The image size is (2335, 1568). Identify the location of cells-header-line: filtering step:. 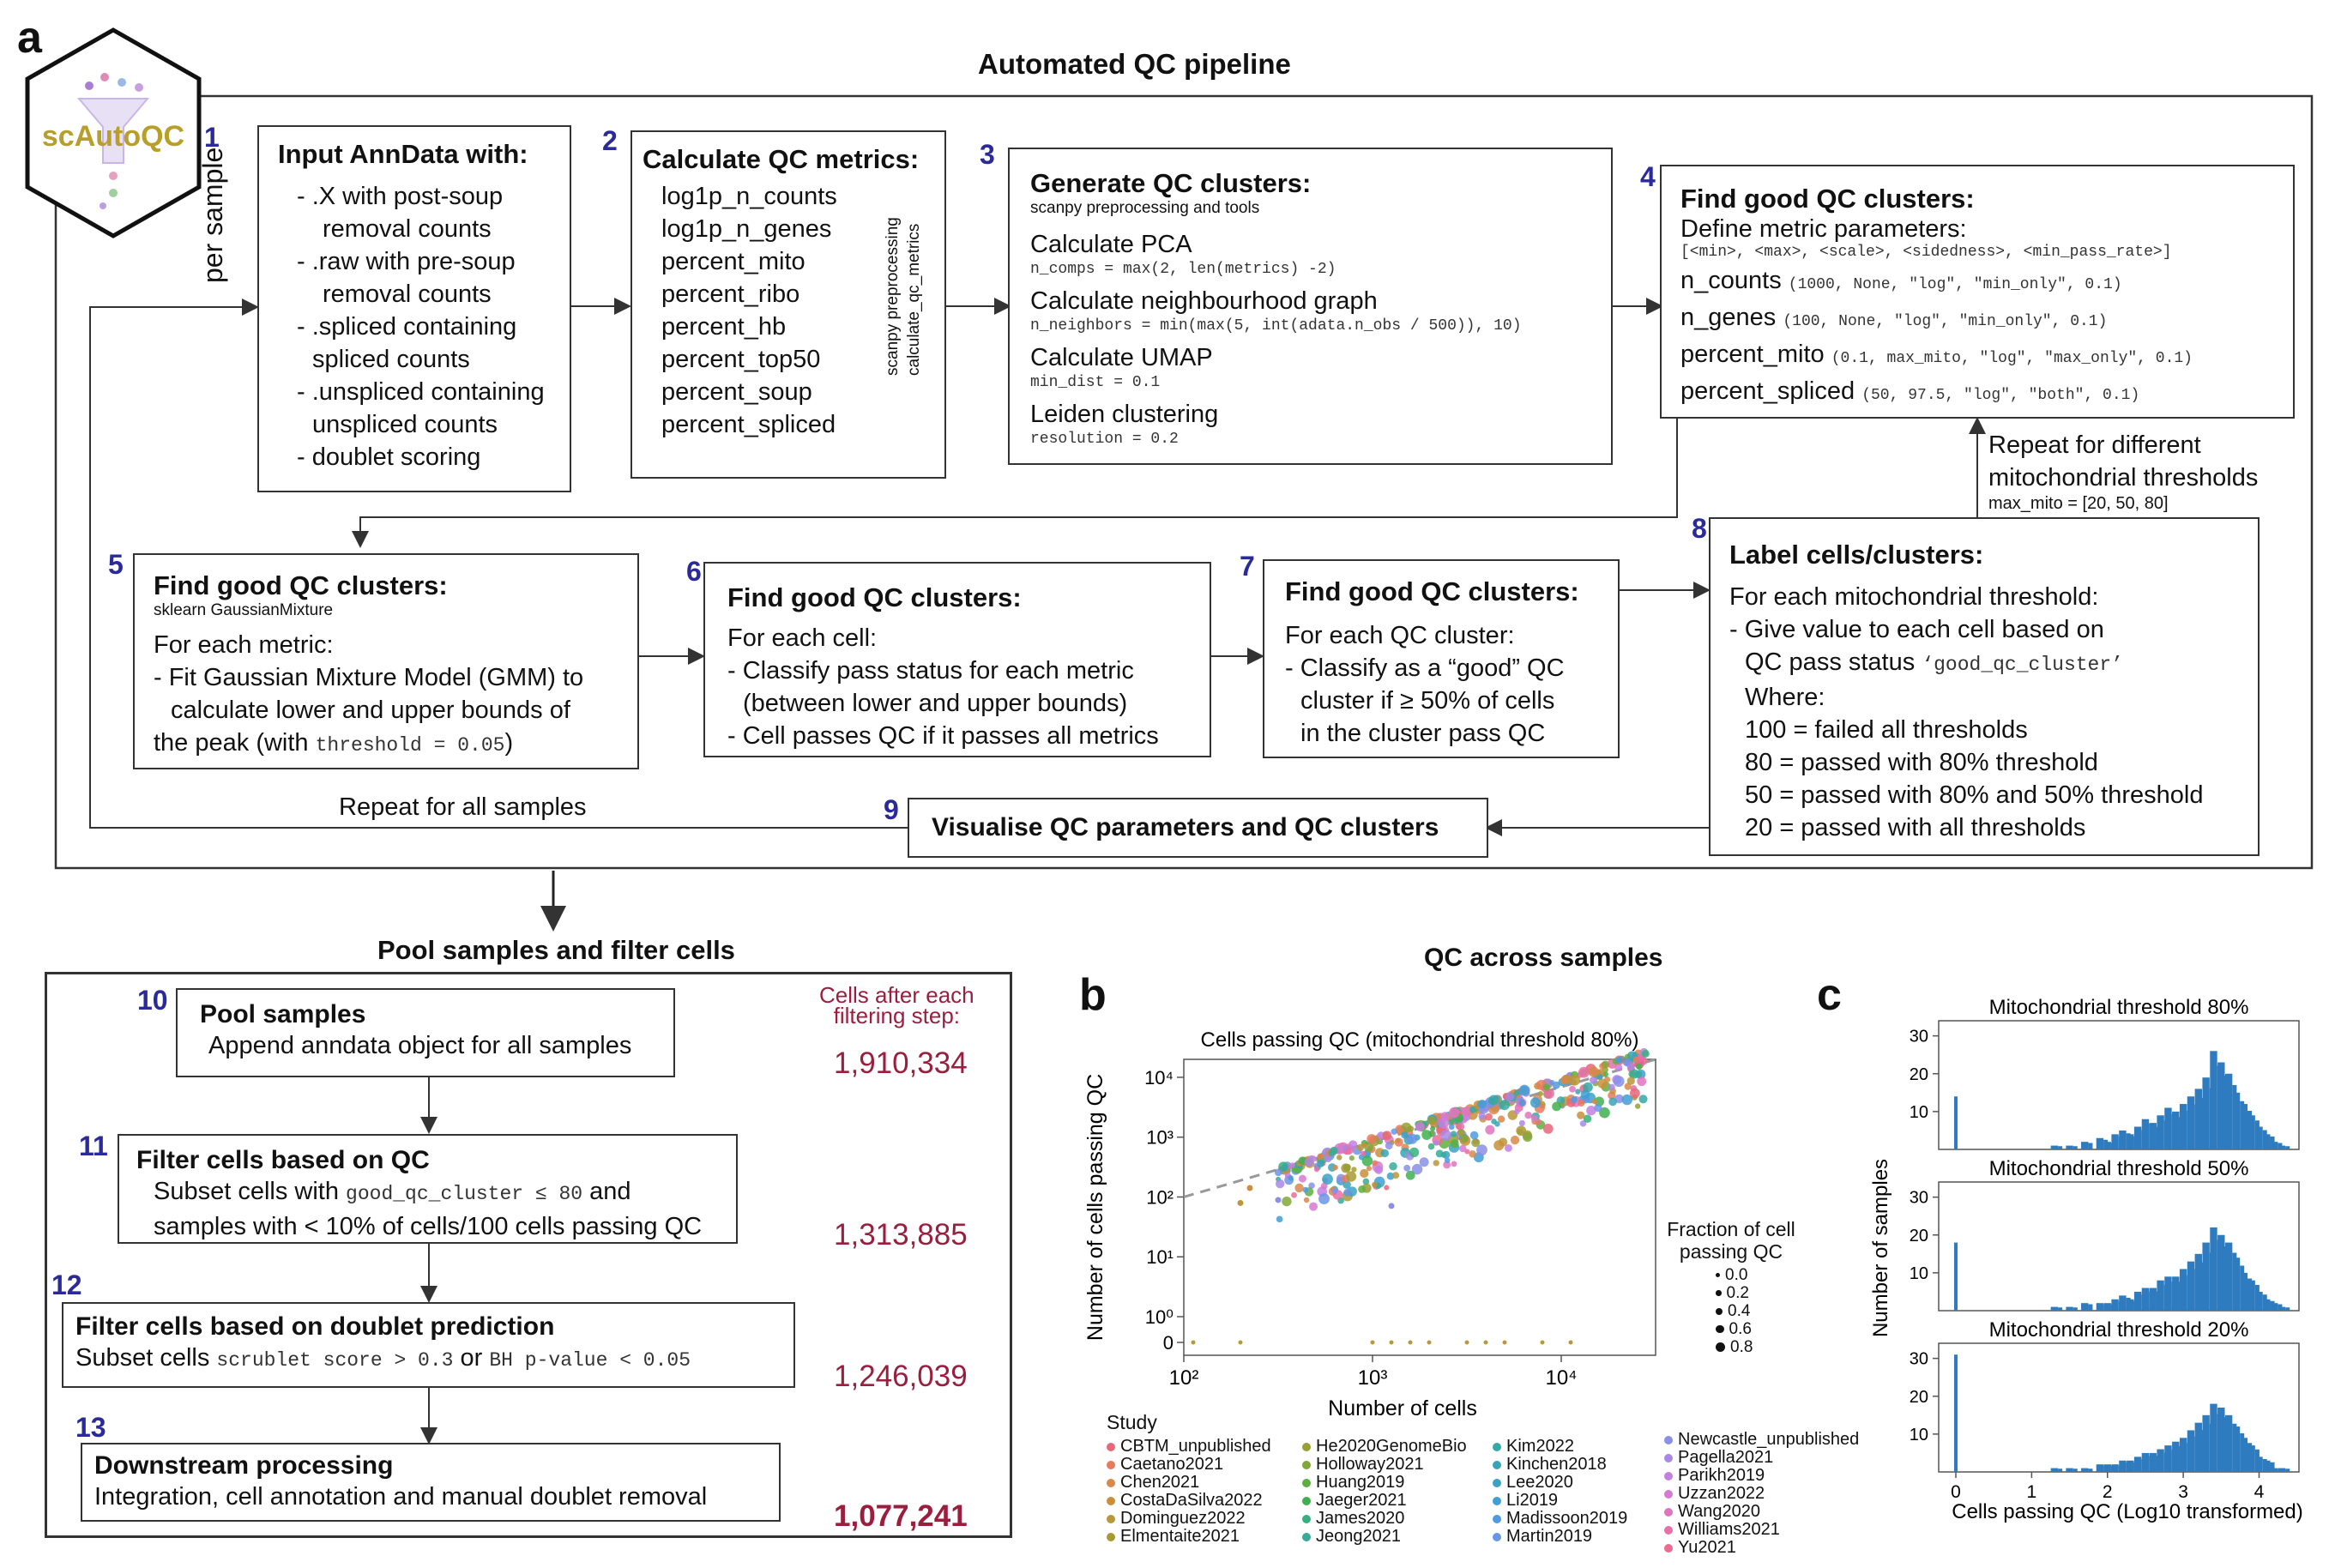
(897, 1016).